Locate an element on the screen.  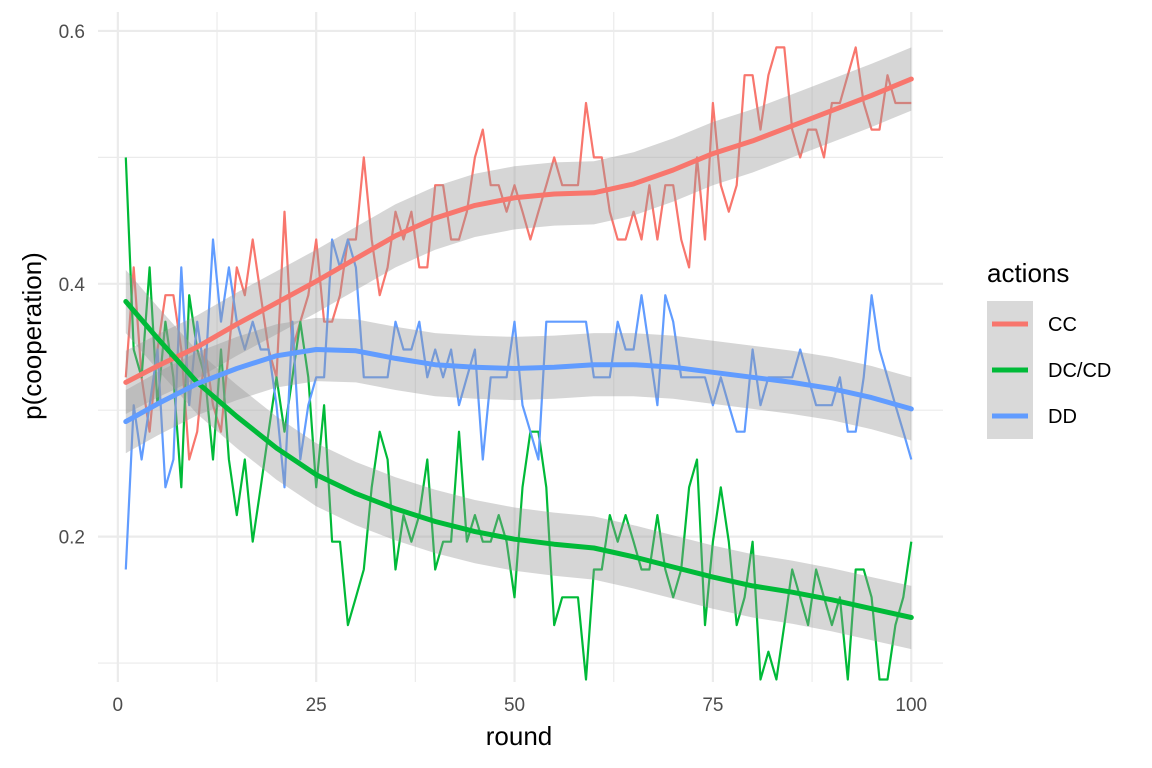
x-tick-label: 50 is located at coordinates (514, 705).